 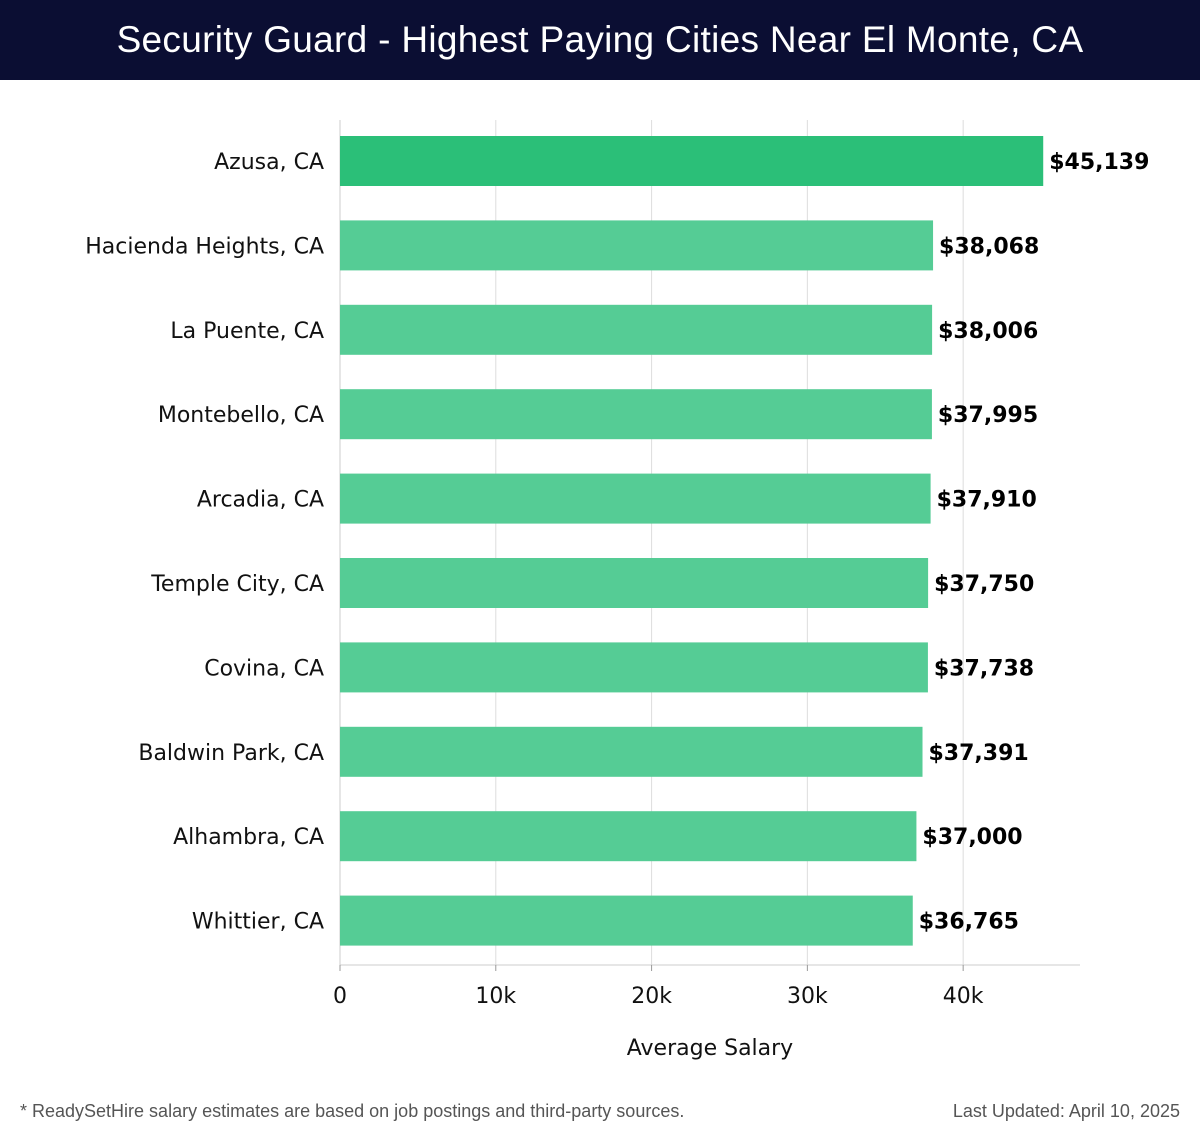 I want to click on last-updated: Last Updated: April 10, 2025, so click(x=1066, y=1111).